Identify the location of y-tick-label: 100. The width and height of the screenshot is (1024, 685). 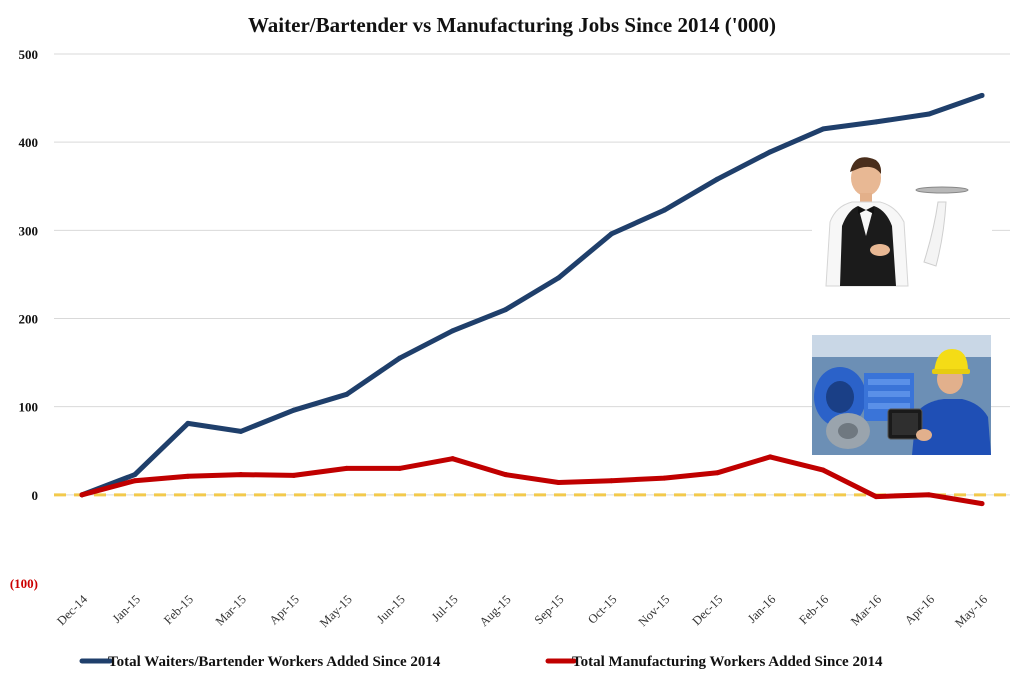
(29, 407).